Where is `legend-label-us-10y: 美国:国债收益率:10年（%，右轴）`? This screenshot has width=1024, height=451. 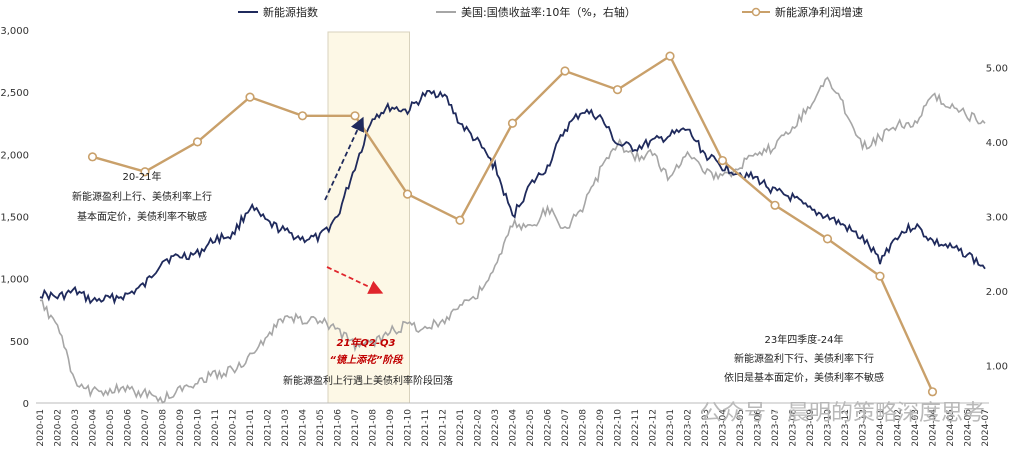
legend-label-us-10y: 美国:国债收益率:10年（%，右轴） is located at coordinates (548, 12).